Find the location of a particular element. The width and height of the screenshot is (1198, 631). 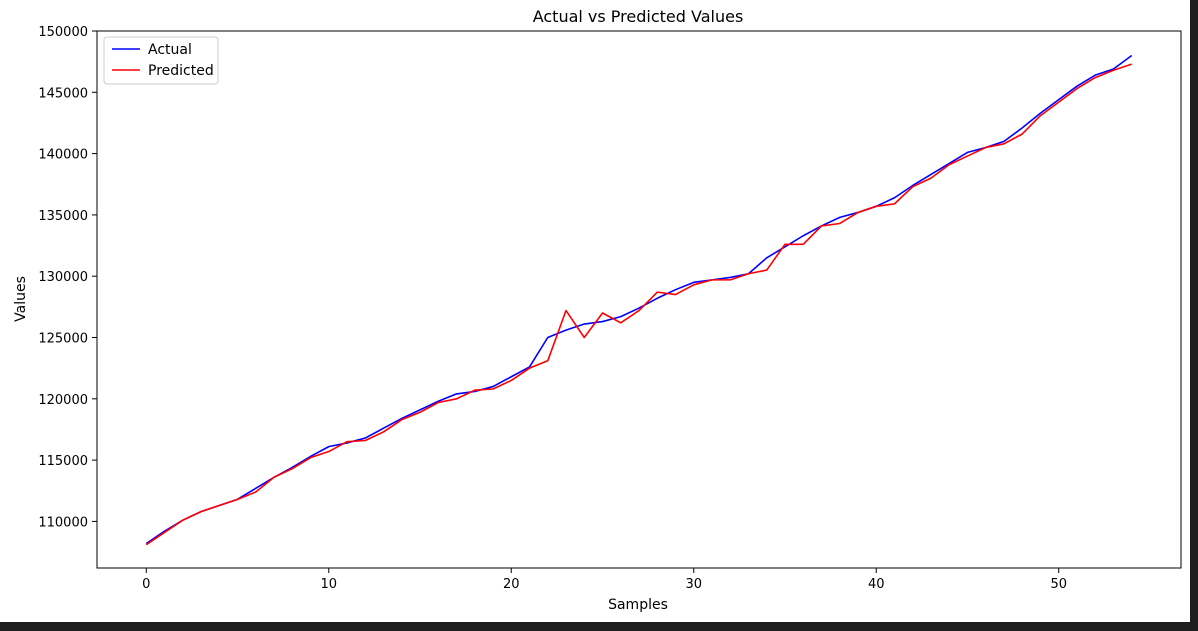

x-axis-label: Samples is located at coordinates (638, 605).